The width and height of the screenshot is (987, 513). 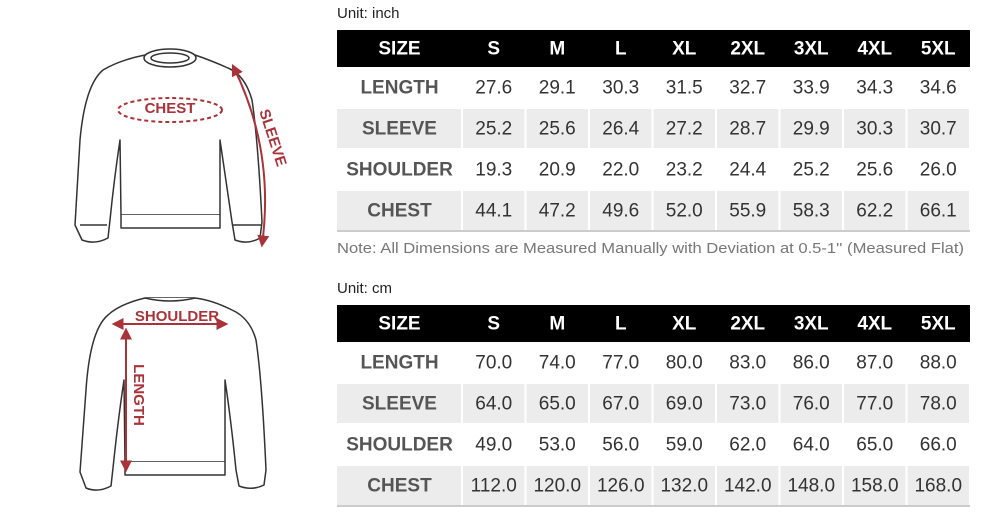 I want to click on cell-value: 158.0, so click(x=875, y=486).